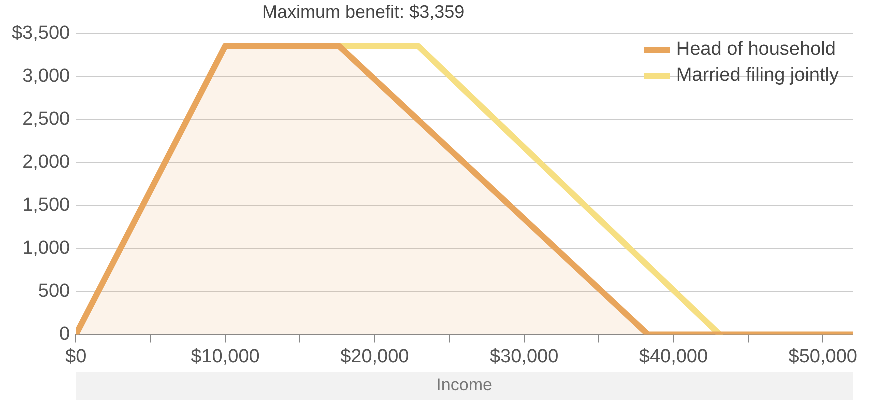 The height and width of the screenshot is (400, 873). Describe the element at coordinates (524, 357) in the screenshot. I see `x-tick-label: $30,000` at that location.